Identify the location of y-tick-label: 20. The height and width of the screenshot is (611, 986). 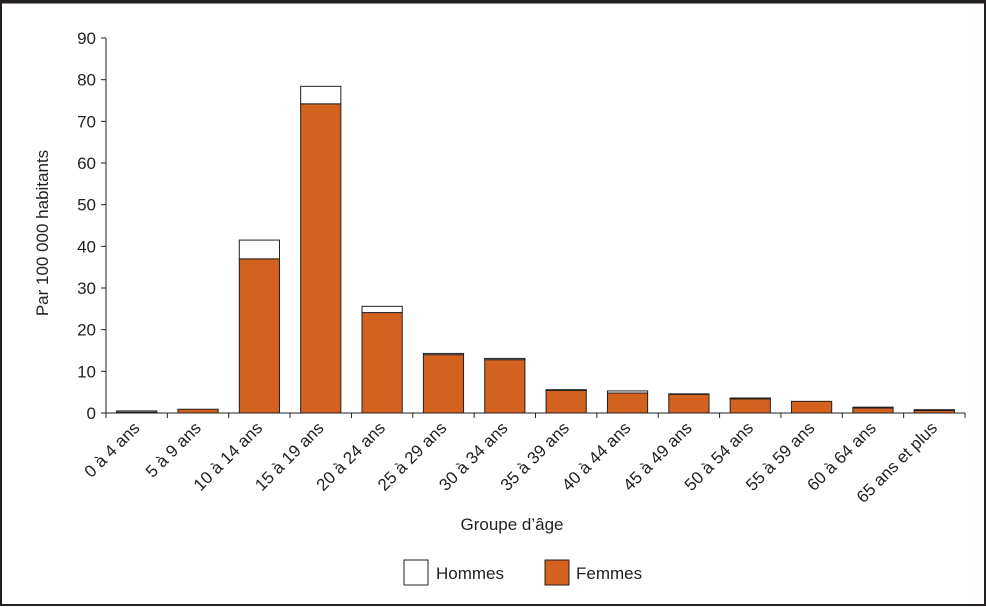
(86, 330).